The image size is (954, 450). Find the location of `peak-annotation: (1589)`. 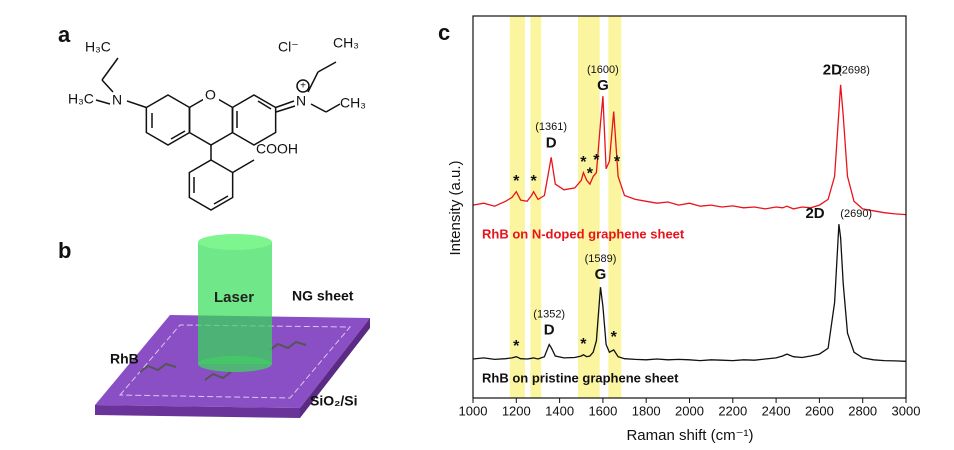

peak-annotation: (1589) is located at coordinates (601, 259).